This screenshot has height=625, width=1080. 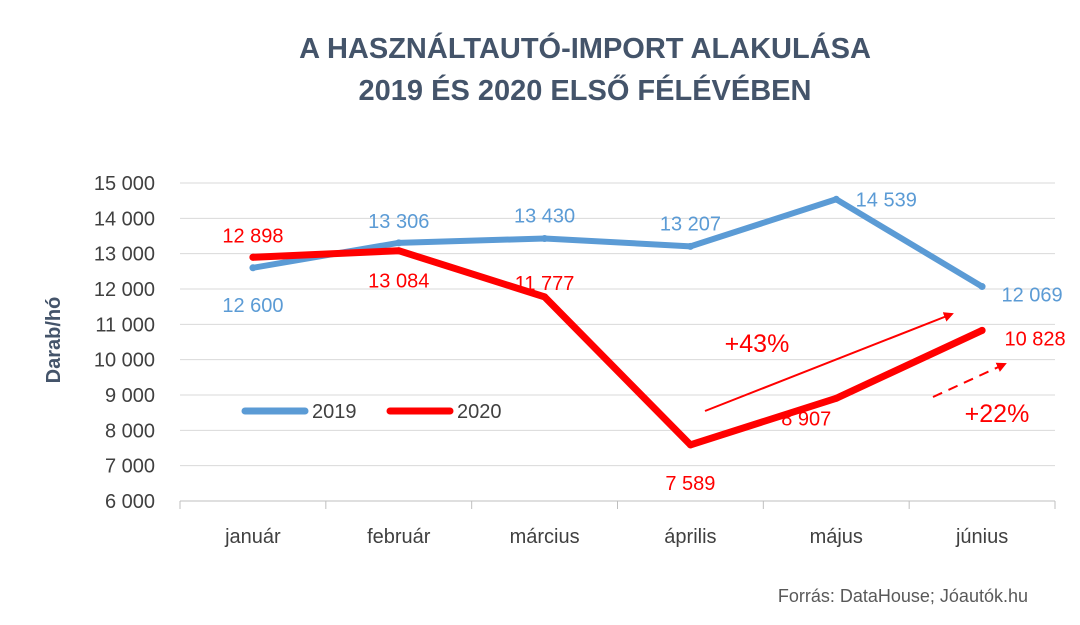 I want to click on y-tick-label: 7 000, so click(x=130, y=467).